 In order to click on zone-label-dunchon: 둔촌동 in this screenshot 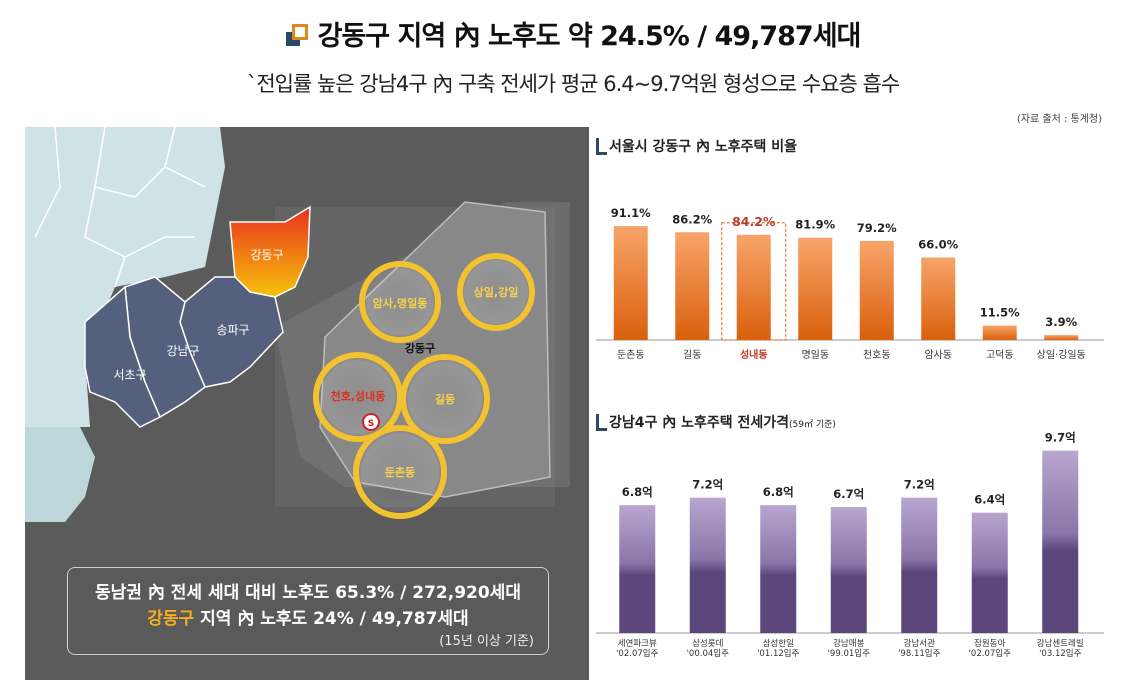, I will do `click(400, 472)`.